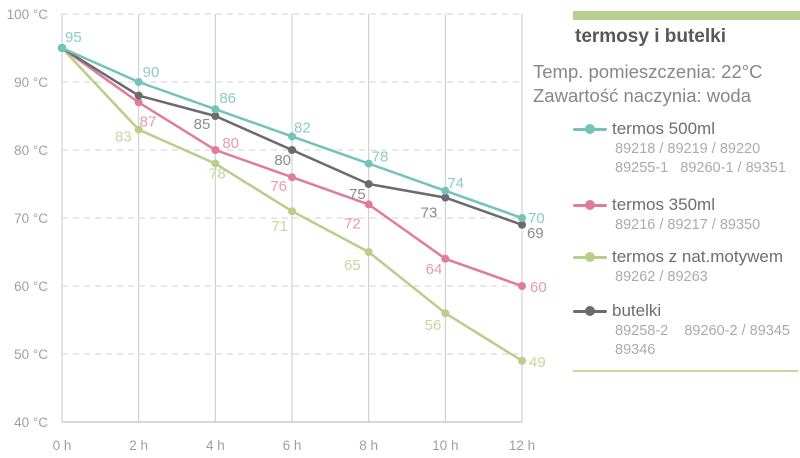 The height and width of the screenshot is (458, 800). I want to click on point-label: 65, so click(352, 265).